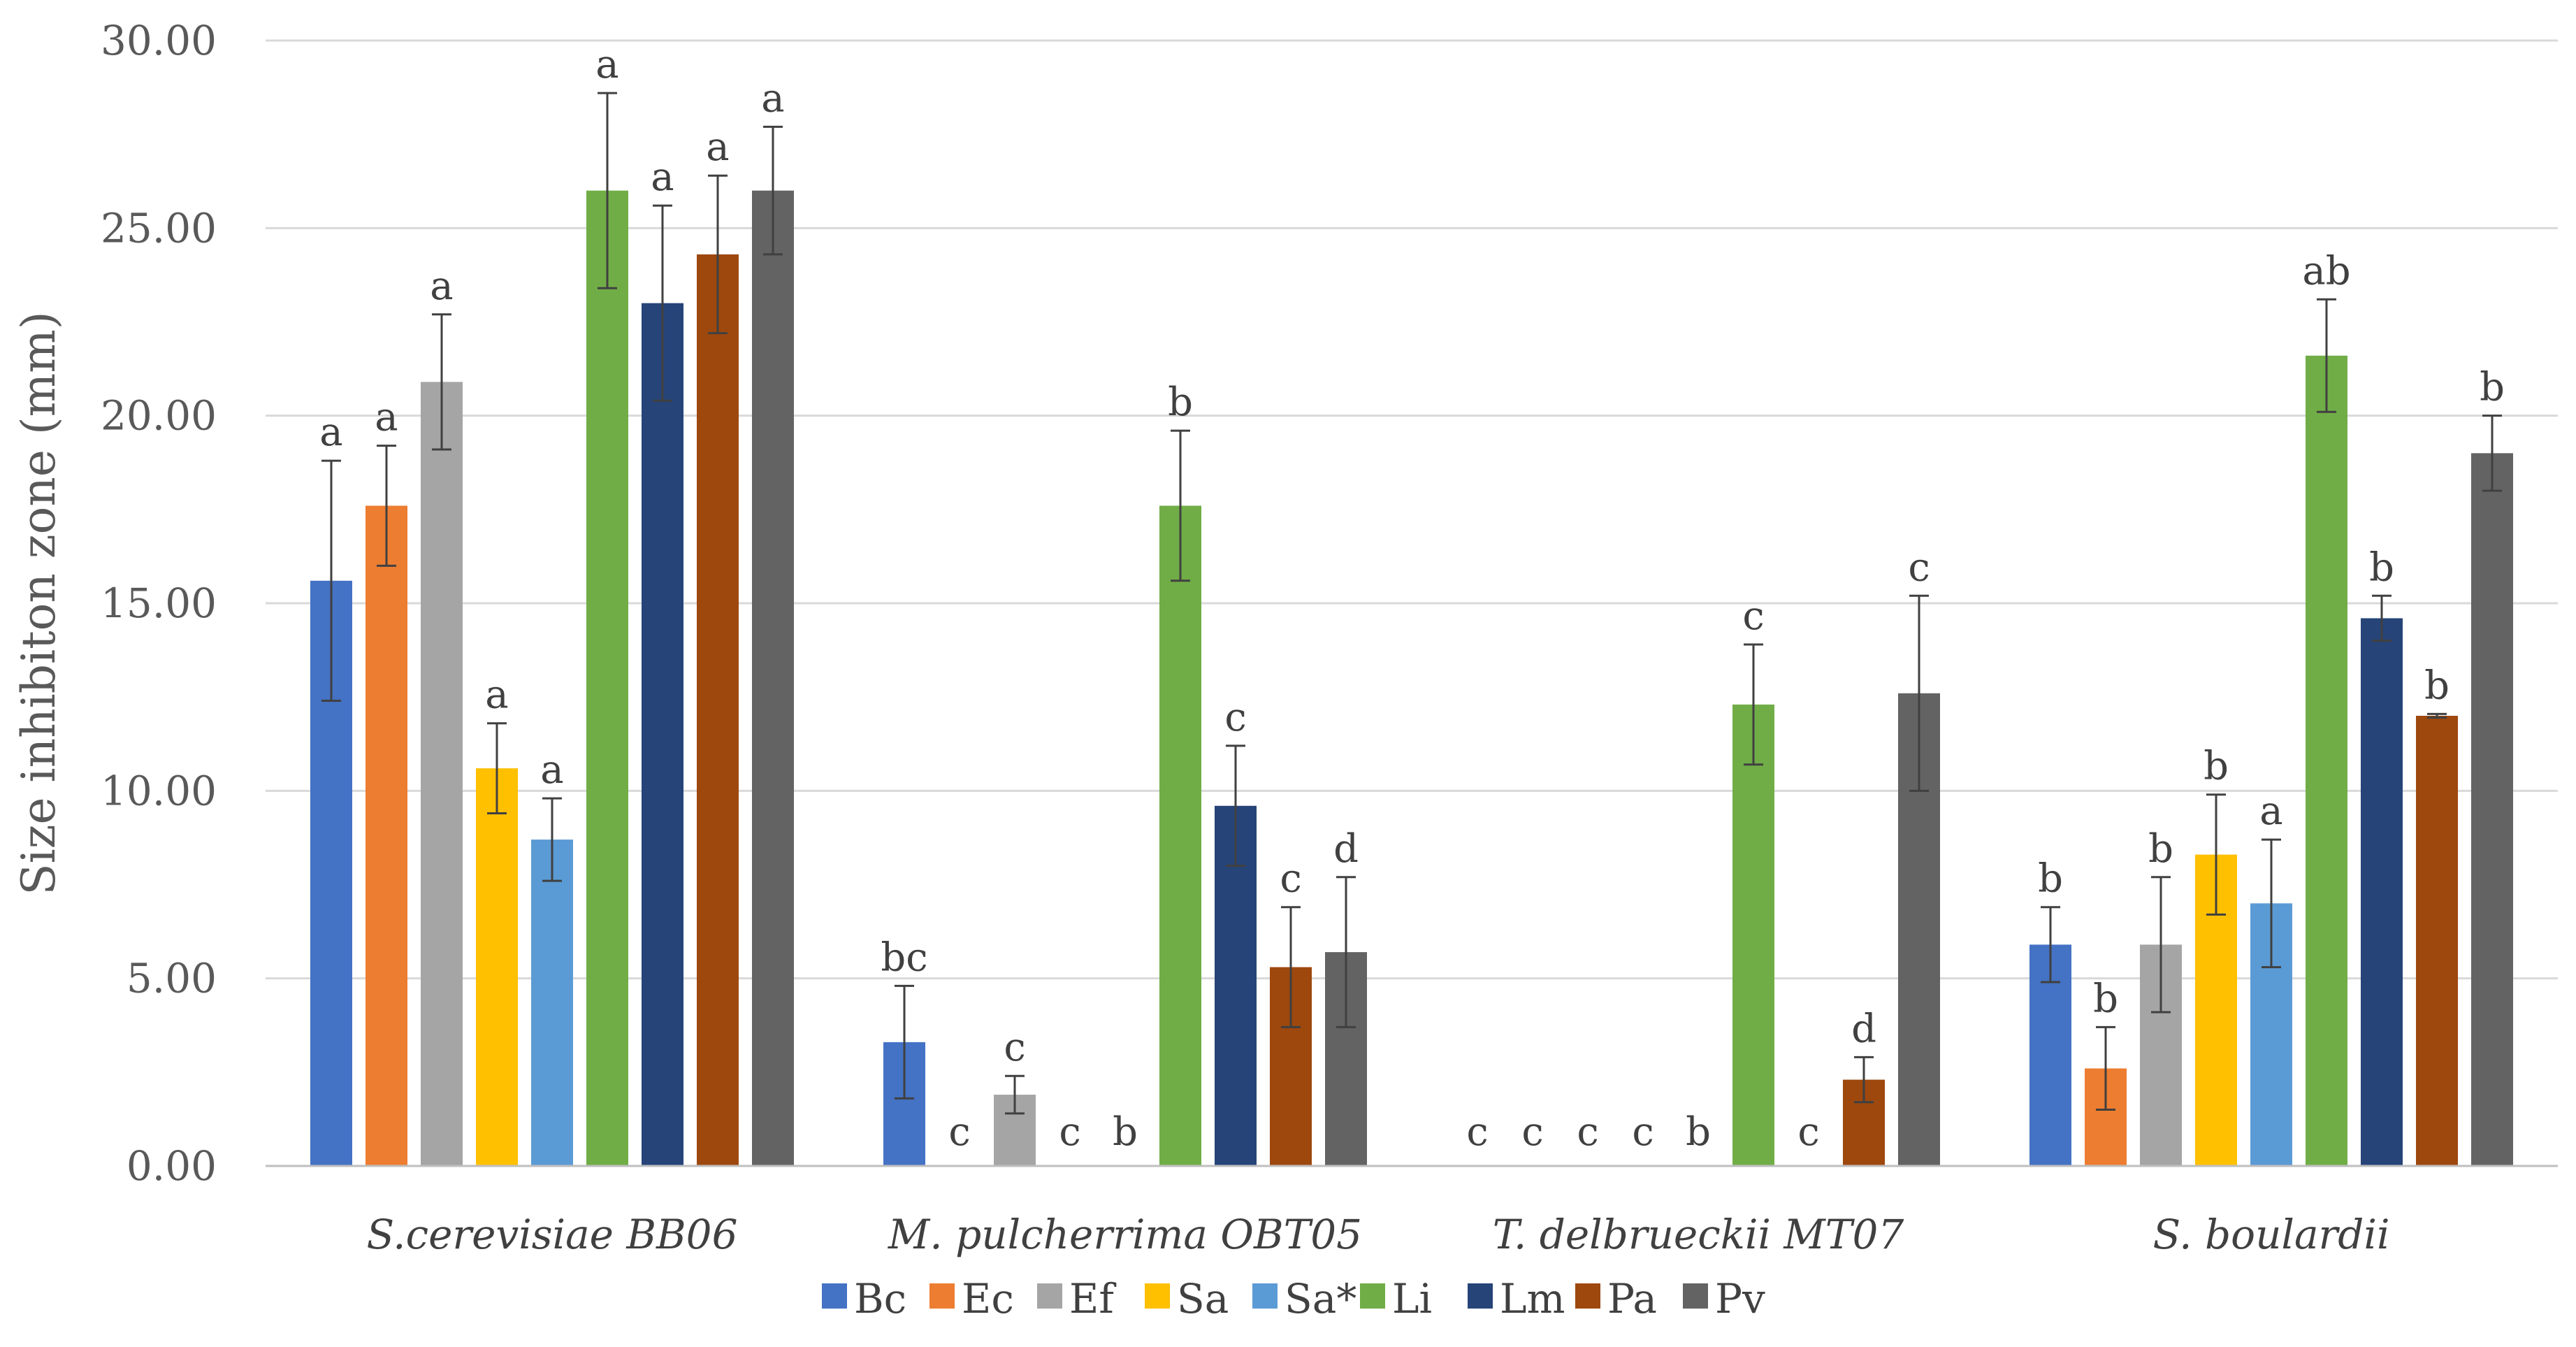 The width and height of the screenshot is (2576, 1347). What do you see at coordinates (1740, 1299) in the screenshot?
I see `legend-label: Pv` at bounding box center [1740, 1299].